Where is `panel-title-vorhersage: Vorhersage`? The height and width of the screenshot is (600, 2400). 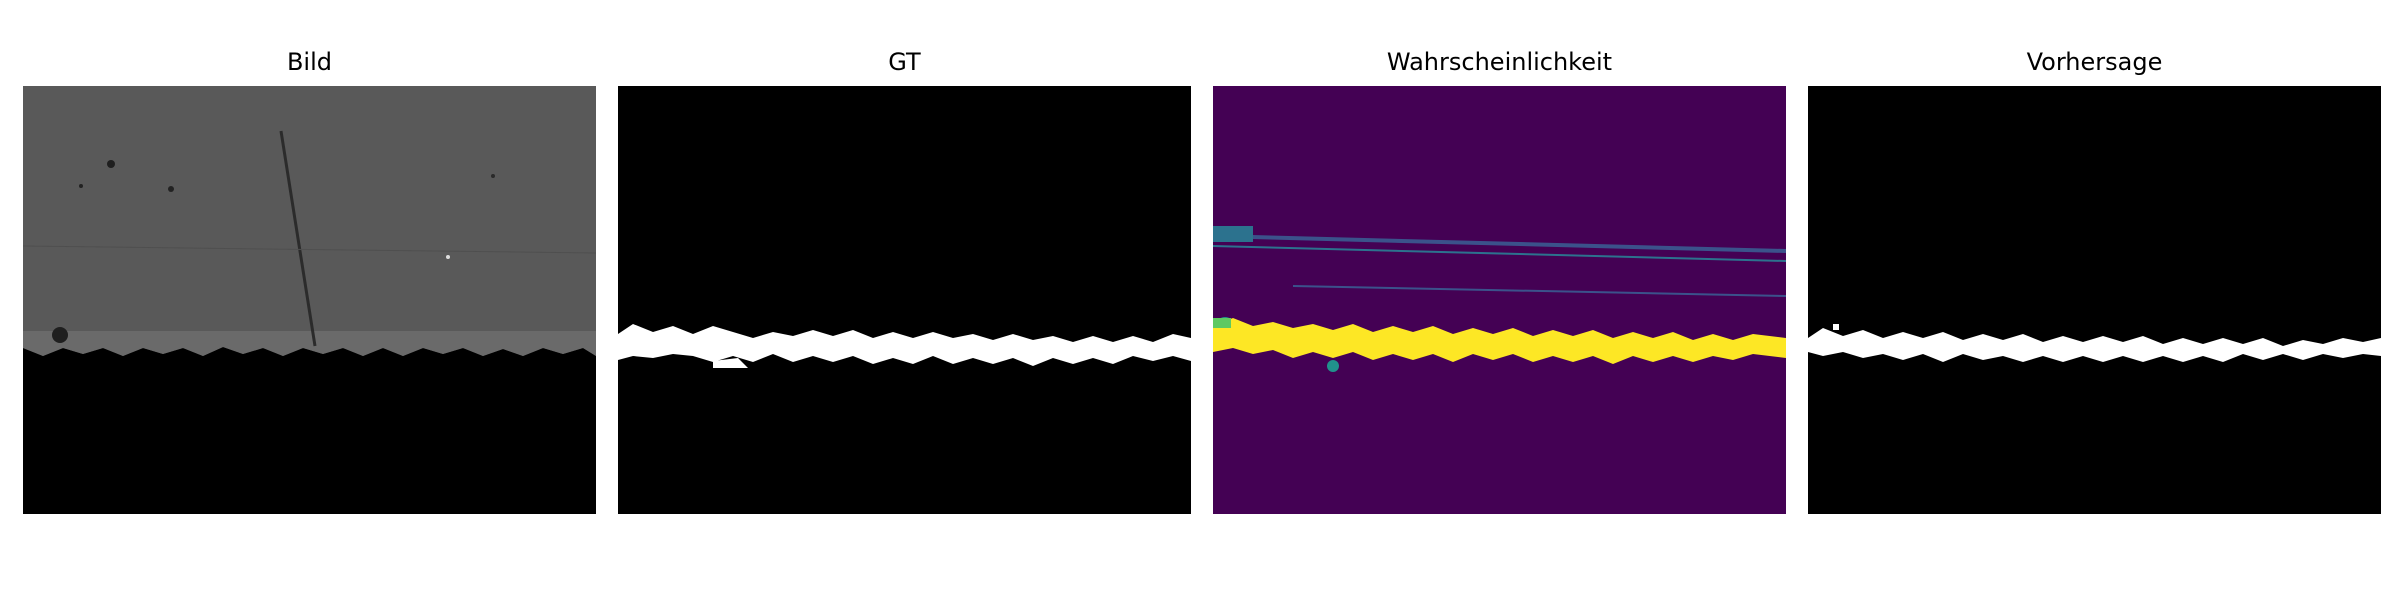 panel-title-vorhersage: Vorhersage is located at coordinates (2094, 62).